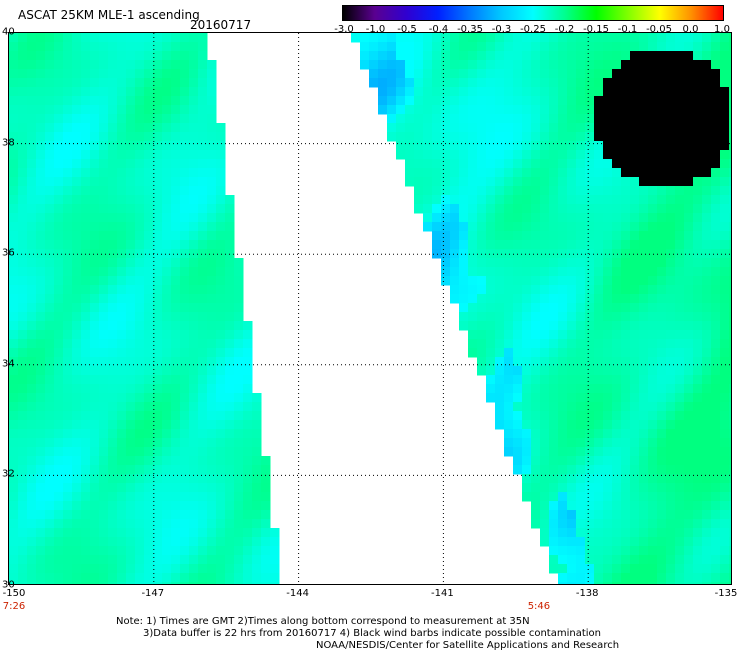  Describe the element at coordinates (470, 29) in the screenshot. I see `colorbar-tick-label: -0.35` at that location.